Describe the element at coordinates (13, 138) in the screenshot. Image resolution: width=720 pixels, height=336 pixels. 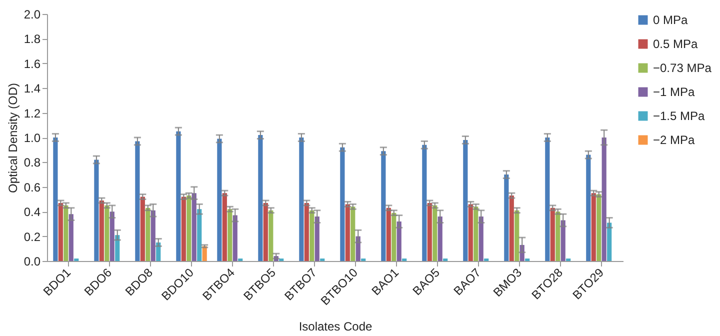
I see `y-axis-title: Optical Density (OD)` at that location.